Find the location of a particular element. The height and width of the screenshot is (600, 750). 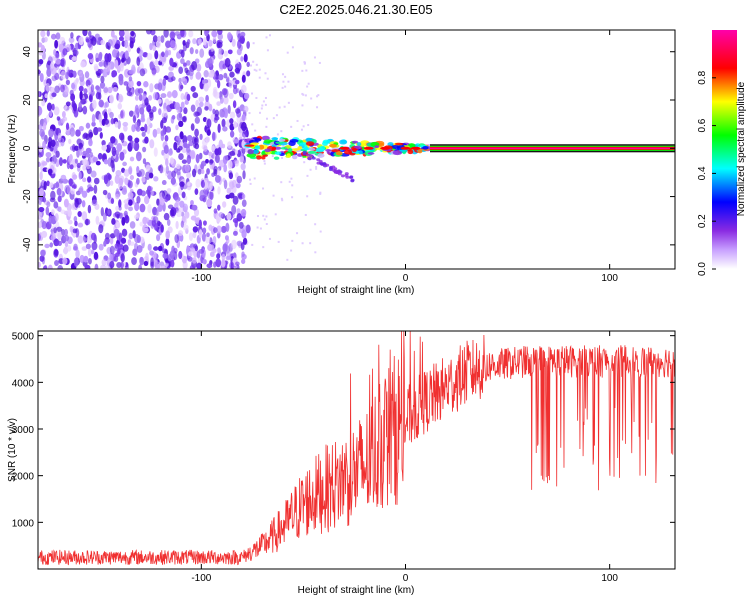

y-tick-label: 1000 is located at coordinates (23, 523).